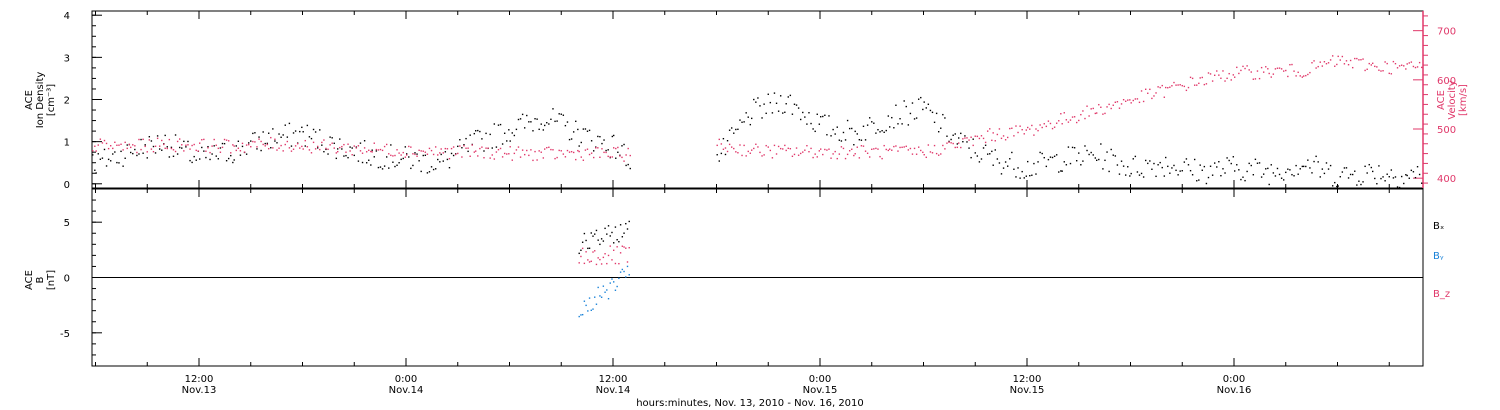 The image size is (1500, 410). I want to click on field-tick-label: -5, so click(65, 334).